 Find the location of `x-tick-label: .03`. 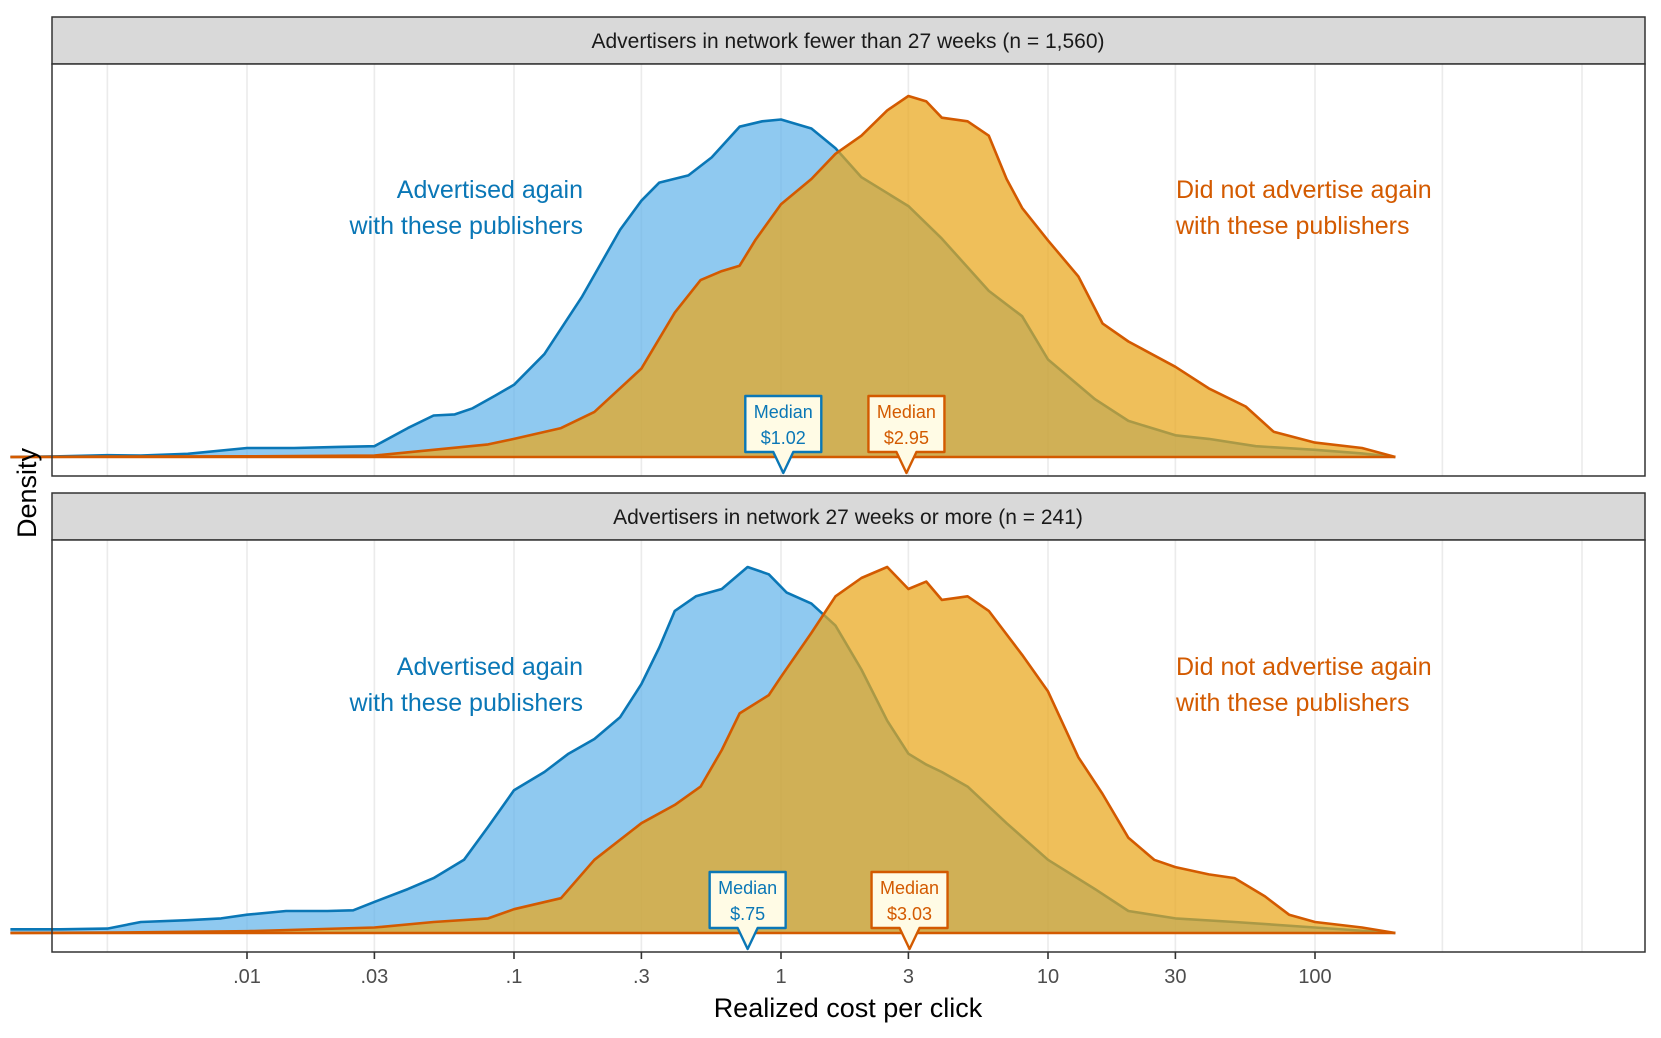

x-tick-label: .03 is located at coordinates (374, 977).